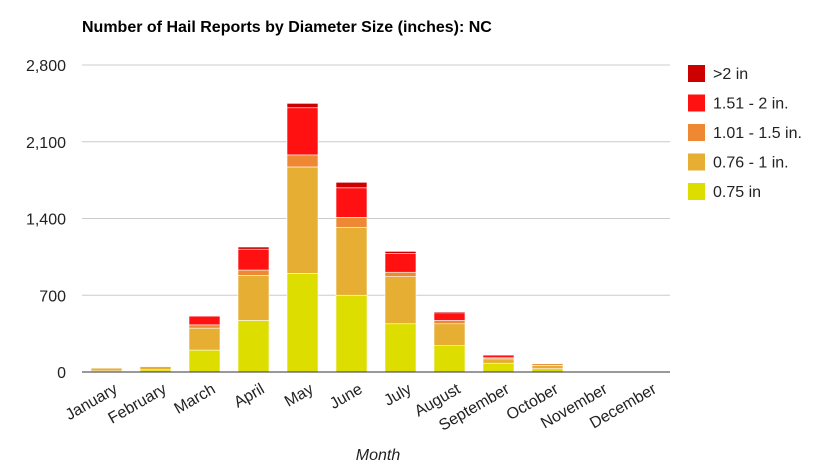  I want to click on x-tick-label: June, so click(346, 397).